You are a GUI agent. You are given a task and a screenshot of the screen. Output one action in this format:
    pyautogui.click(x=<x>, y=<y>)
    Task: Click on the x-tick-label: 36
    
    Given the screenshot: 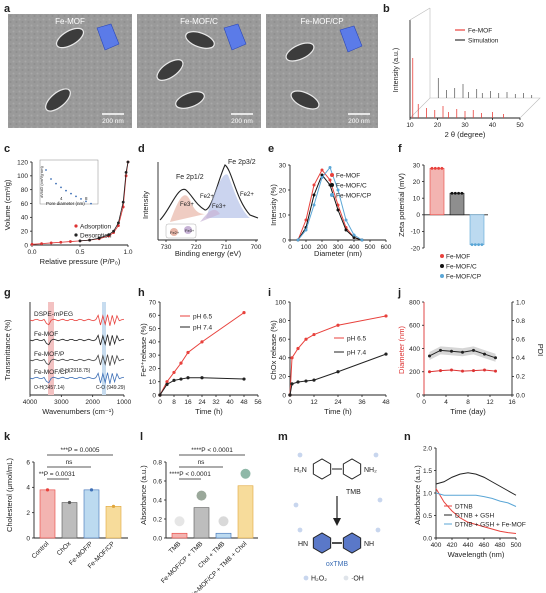 What is the action you would take?
    pyautogui.click(x=362, y=402)
    